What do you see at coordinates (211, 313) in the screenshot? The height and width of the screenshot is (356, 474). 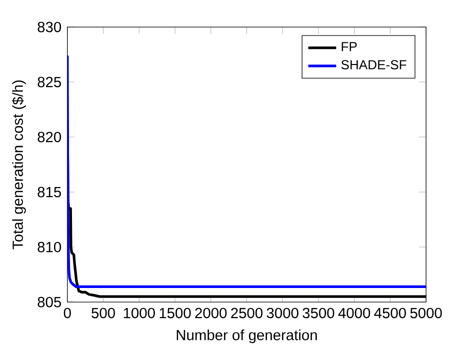 I see `x-tick-label: 2000` at bounding box center [211, 313].